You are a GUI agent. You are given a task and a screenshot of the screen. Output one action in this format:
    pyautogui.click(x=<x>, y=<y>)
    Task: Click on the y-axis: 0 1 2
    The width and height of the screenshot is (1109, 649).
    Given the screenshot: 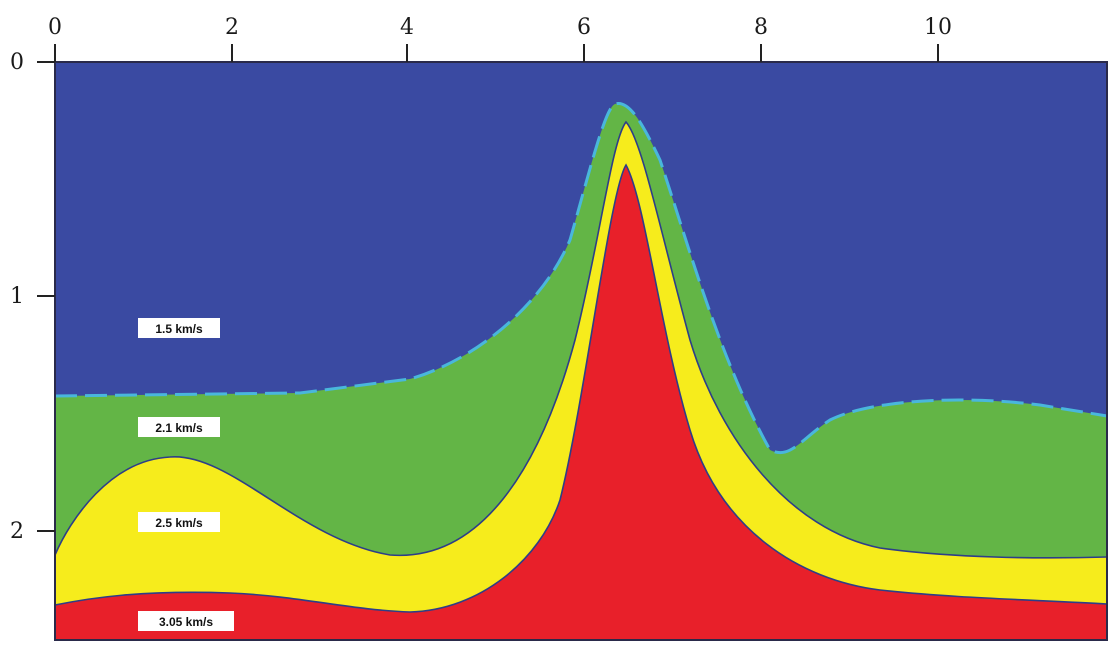 What is the action you would take?
    pyautogui.click(x=32, y=297)
    